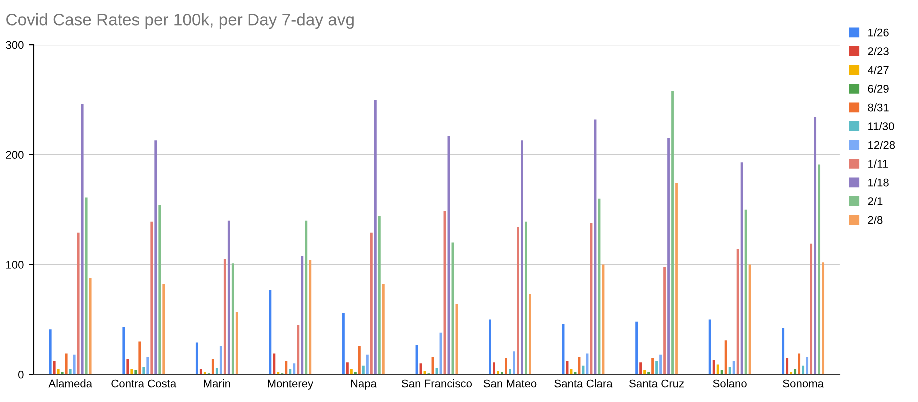 The image size is (918, 402). What do you see at coordinates (882, 145) in the screenshot?
I see `legend-label: 12/28` at bounding box center [882, 145].